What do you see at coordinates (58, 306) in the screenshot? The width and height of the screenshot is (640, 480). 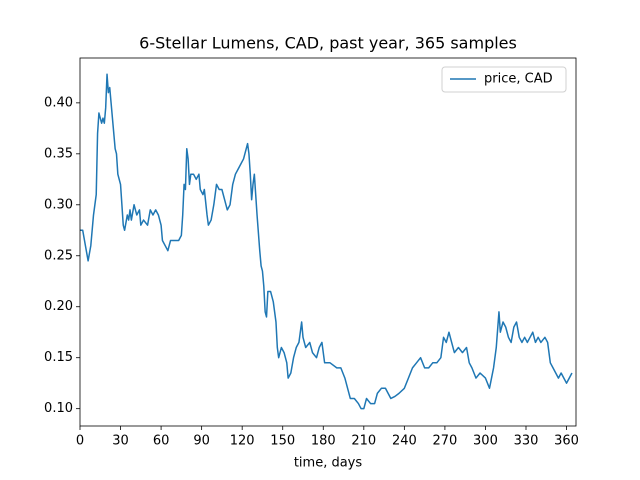 I see `y-tick-label: 0.20` at bounding box center [58, 306].